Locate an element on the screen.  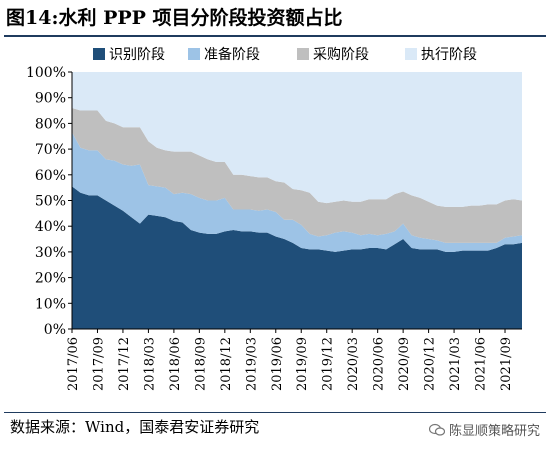
x-tick-label: 2017/09 is located at coordinates (98, 364).